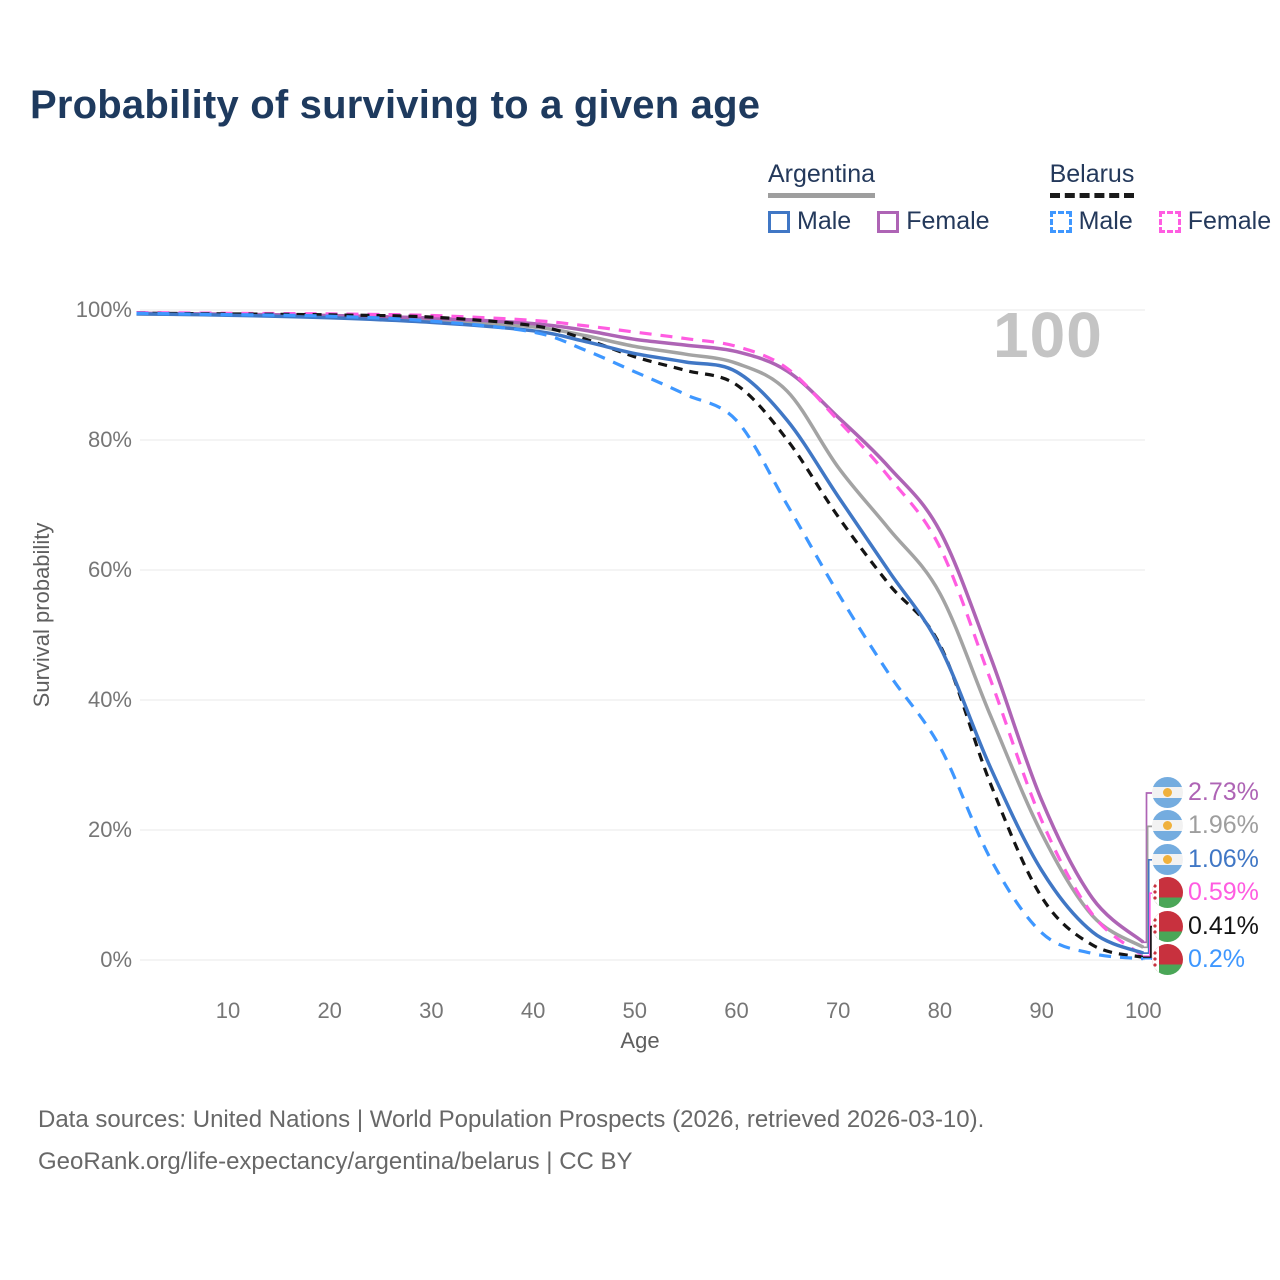 Image resolution: width=1280 pixels, height=1280 pixels. I want to click on x-tick-label: 40, so click(533, 1010).